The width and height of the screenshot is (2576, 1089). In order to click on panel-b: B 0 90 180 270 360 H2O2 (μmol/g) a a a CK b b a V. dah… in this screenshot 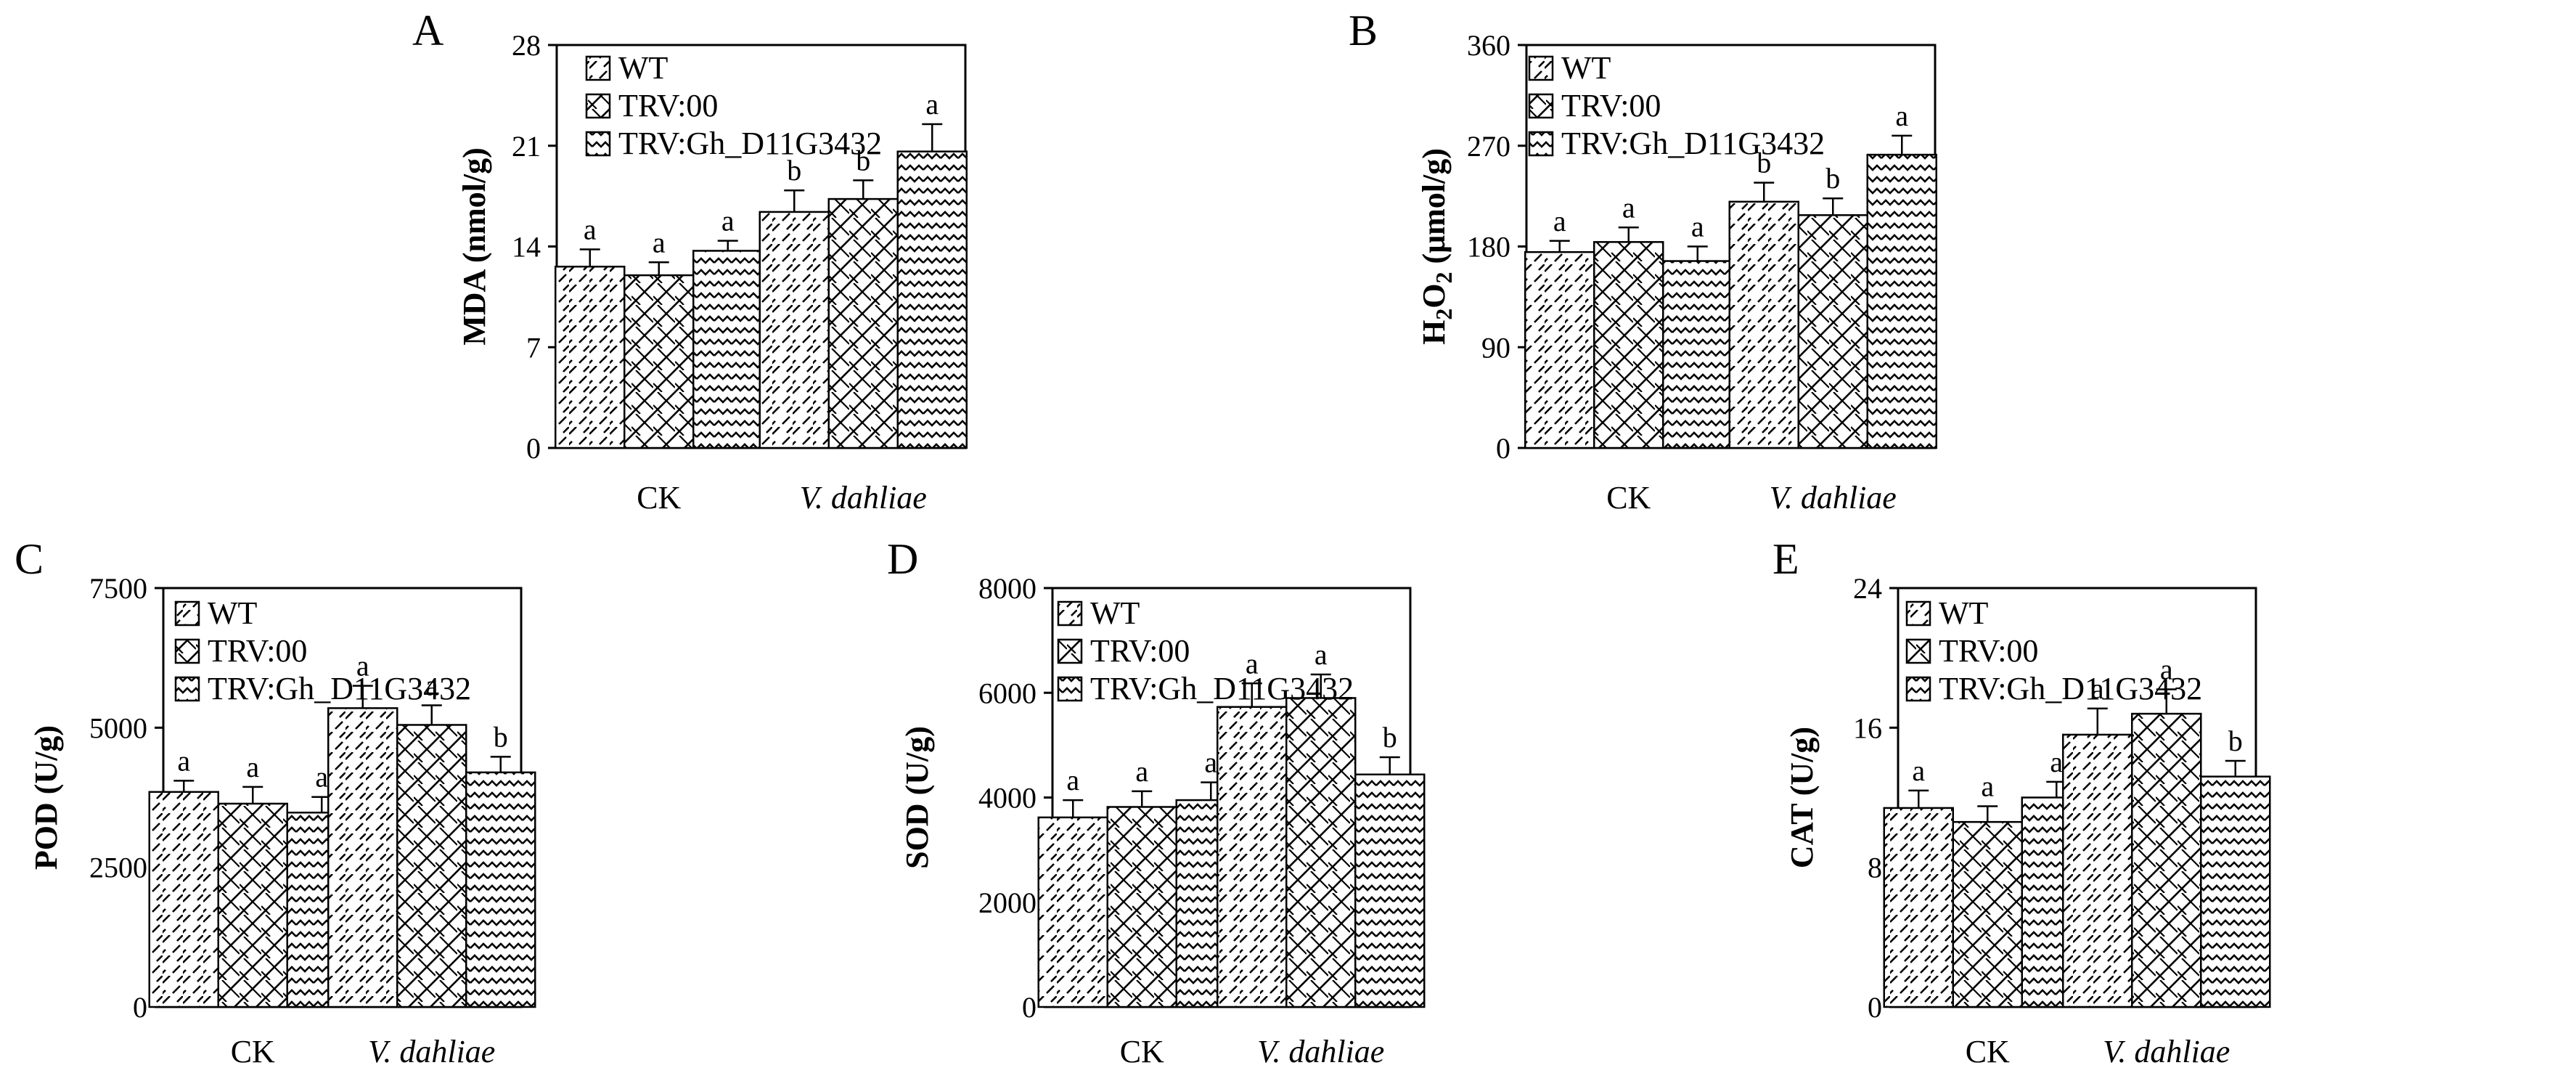, I will do `click(1643, 261)`.